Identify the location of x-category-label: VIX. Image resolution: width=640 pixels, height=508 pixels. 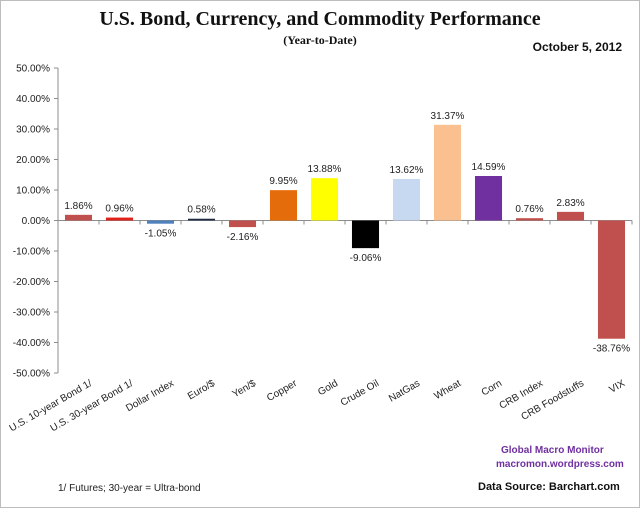
(618, 387).